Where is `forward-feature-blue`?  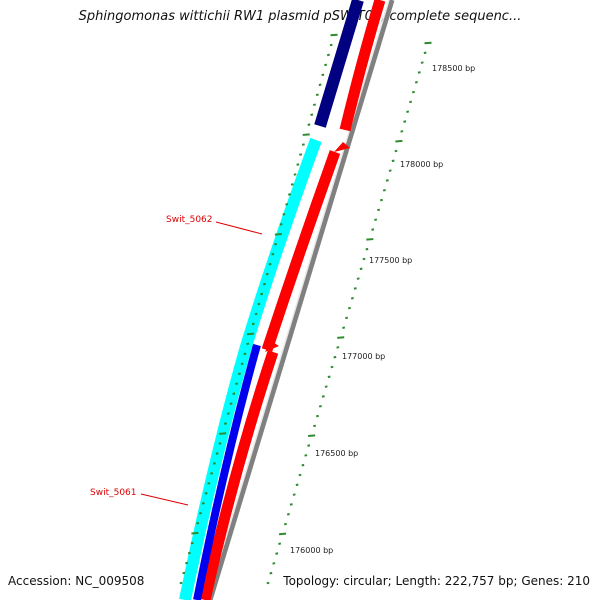 forward-feature-blue is located at coordinates (227, 471).